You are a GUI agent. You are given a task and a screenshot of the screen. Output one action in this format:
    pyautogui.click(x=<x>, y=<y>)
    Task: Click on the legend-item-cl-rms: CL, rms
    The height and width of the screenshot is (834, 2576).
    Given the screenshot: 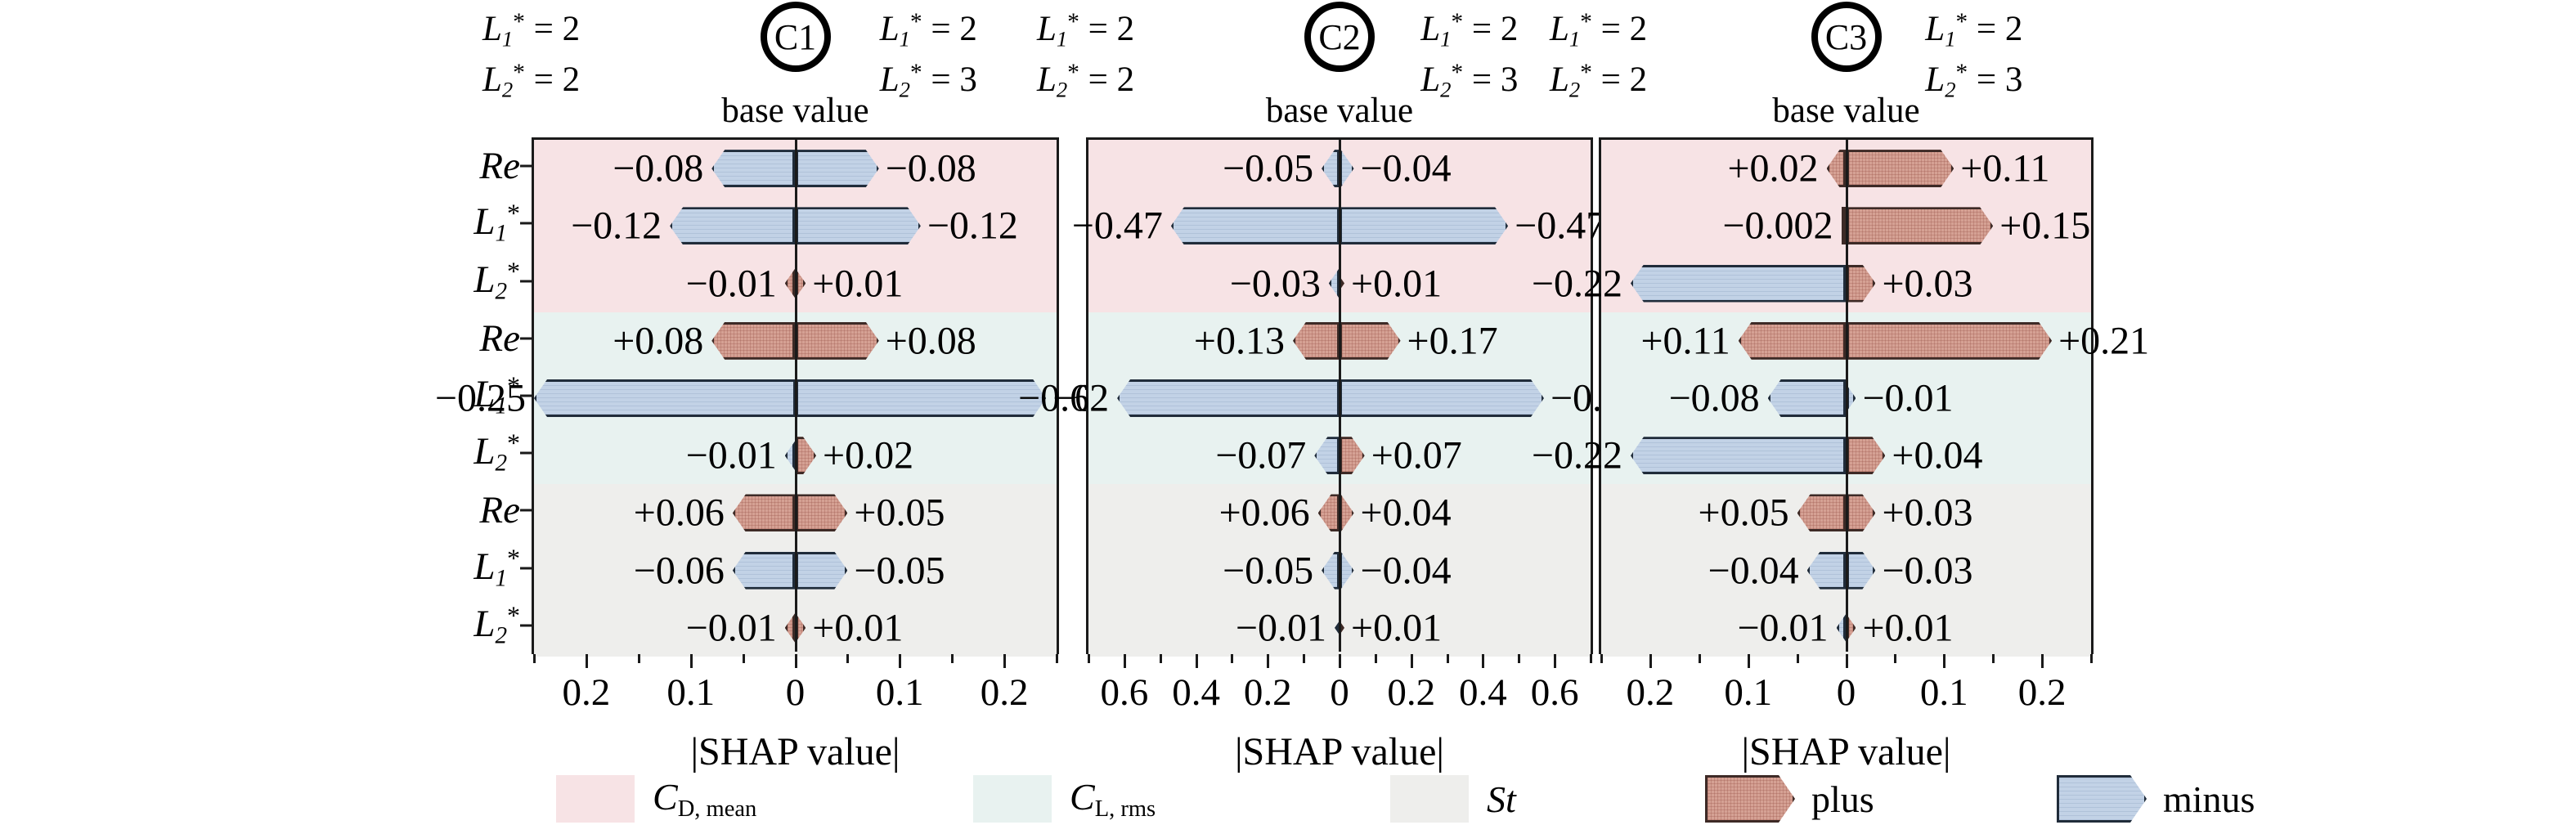 What is the action you would take?
    pyautogui.click(x=1065, y=799)
    